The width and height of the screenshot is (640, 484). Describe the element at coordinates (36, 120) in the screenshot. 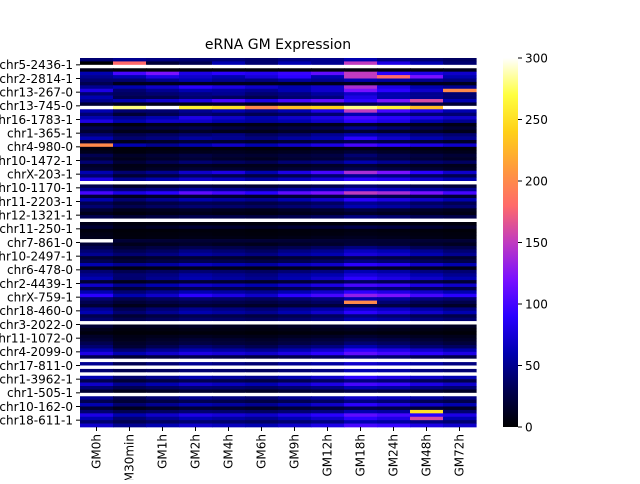

I see `y-tick-label: chr16-1783-1` at that location.